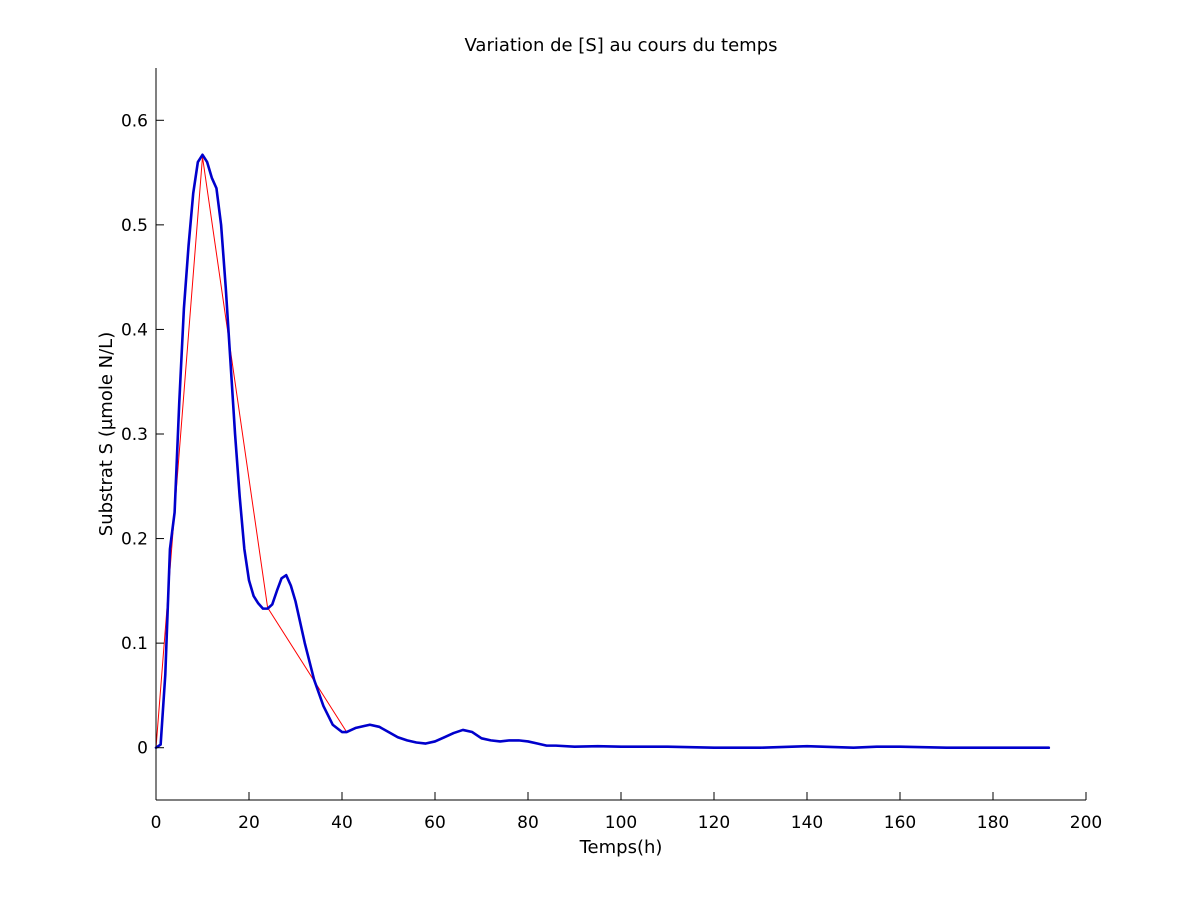 Image resolution: width=1200 pixels, height=900 pixels. Describe the element at coordinates (993, 823) in the screenshot. I see `x-tick-label: 180` at that location.